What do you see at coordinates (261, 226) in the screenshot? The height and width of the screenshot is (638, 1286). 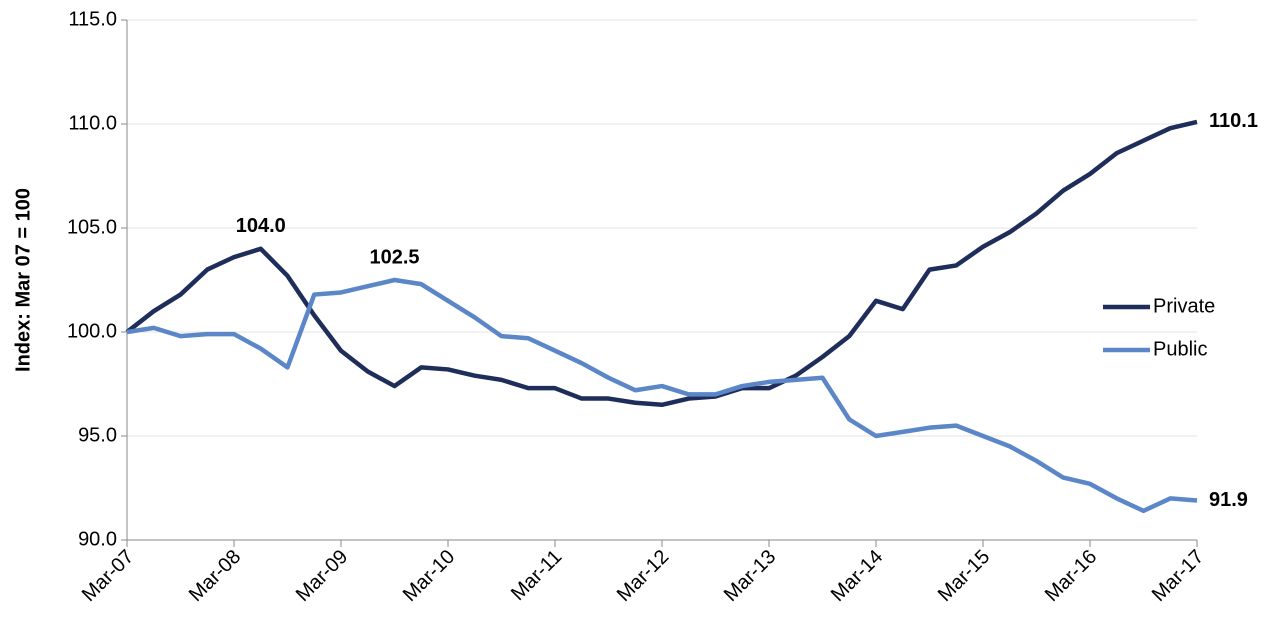 I see `data-label: 104.0` at bounding box center [261, 226].